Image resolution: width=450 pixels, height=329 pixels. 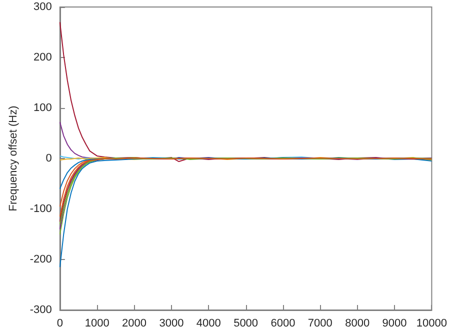 I want to click on y-axis-title: Frequency offset (Hz), so click(x=14, y=159).